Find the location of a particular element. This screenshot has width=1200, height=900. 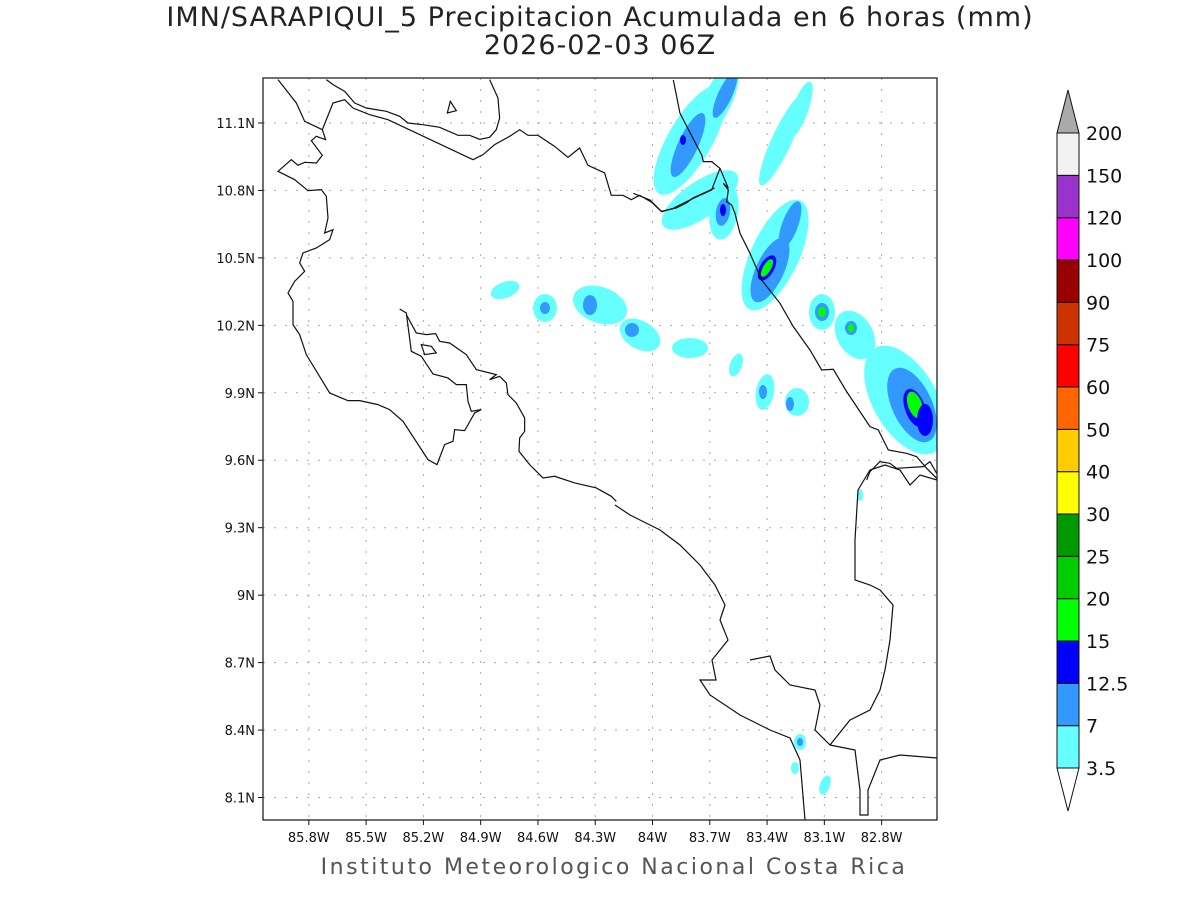

lat-tick-label: 10.8N is located at coordinates (235, 191).